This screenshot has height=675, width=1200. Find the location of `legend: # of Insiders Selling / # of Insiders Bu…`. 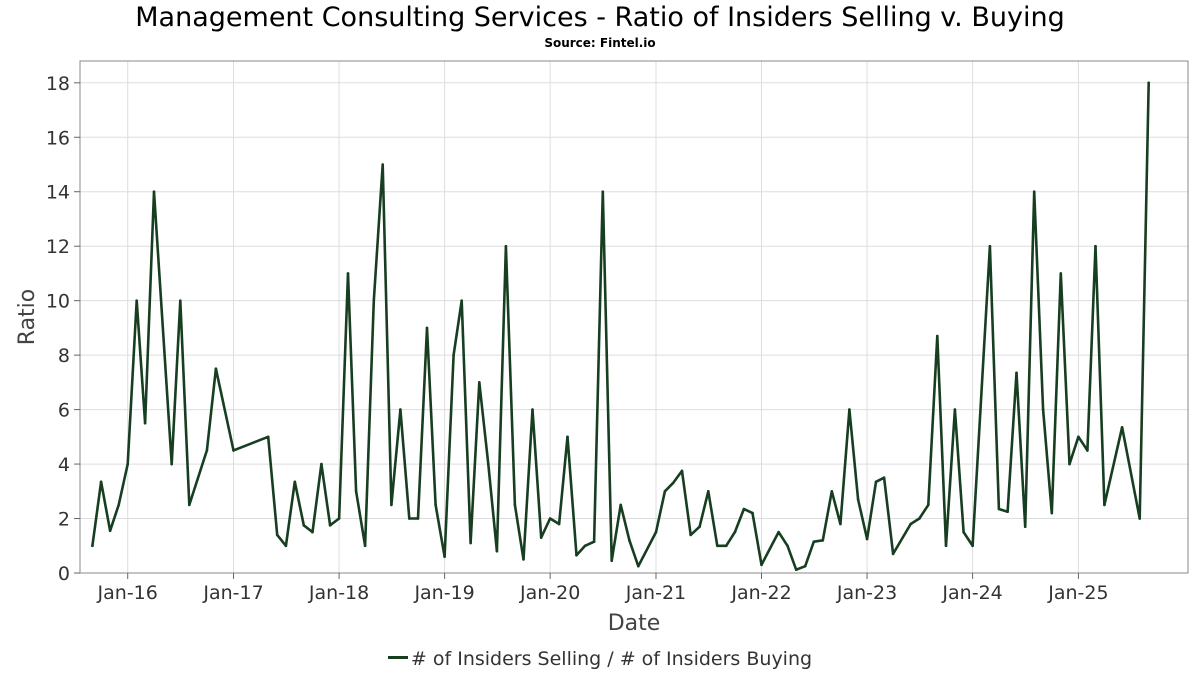

legend: # of Insiders Selling / # of Insiders Bu… is located at coordinates (600, 659).